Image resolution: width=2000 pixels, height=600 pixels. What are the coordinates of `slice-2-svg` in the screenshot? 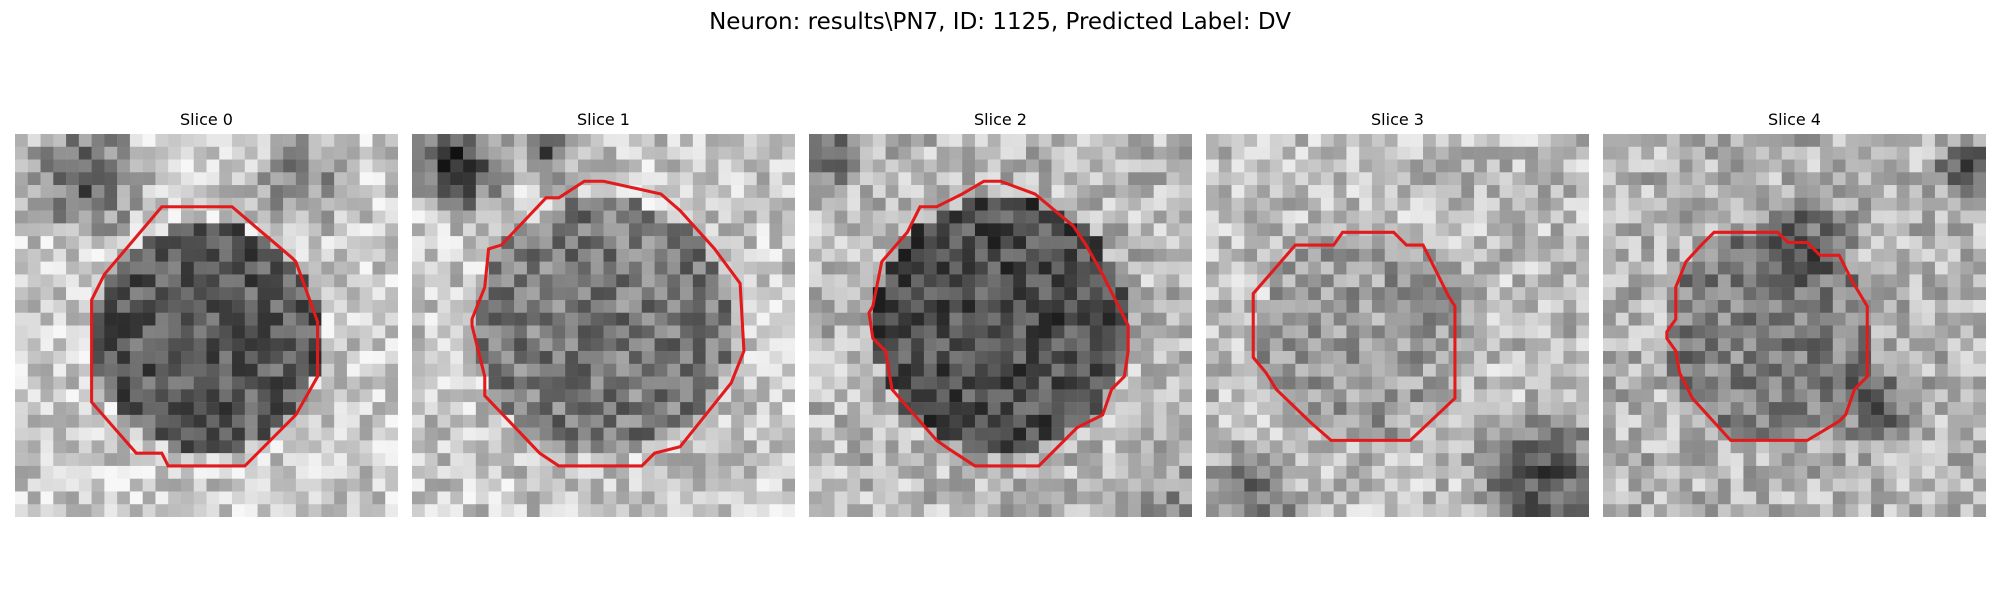 It's located at (1000, 325).